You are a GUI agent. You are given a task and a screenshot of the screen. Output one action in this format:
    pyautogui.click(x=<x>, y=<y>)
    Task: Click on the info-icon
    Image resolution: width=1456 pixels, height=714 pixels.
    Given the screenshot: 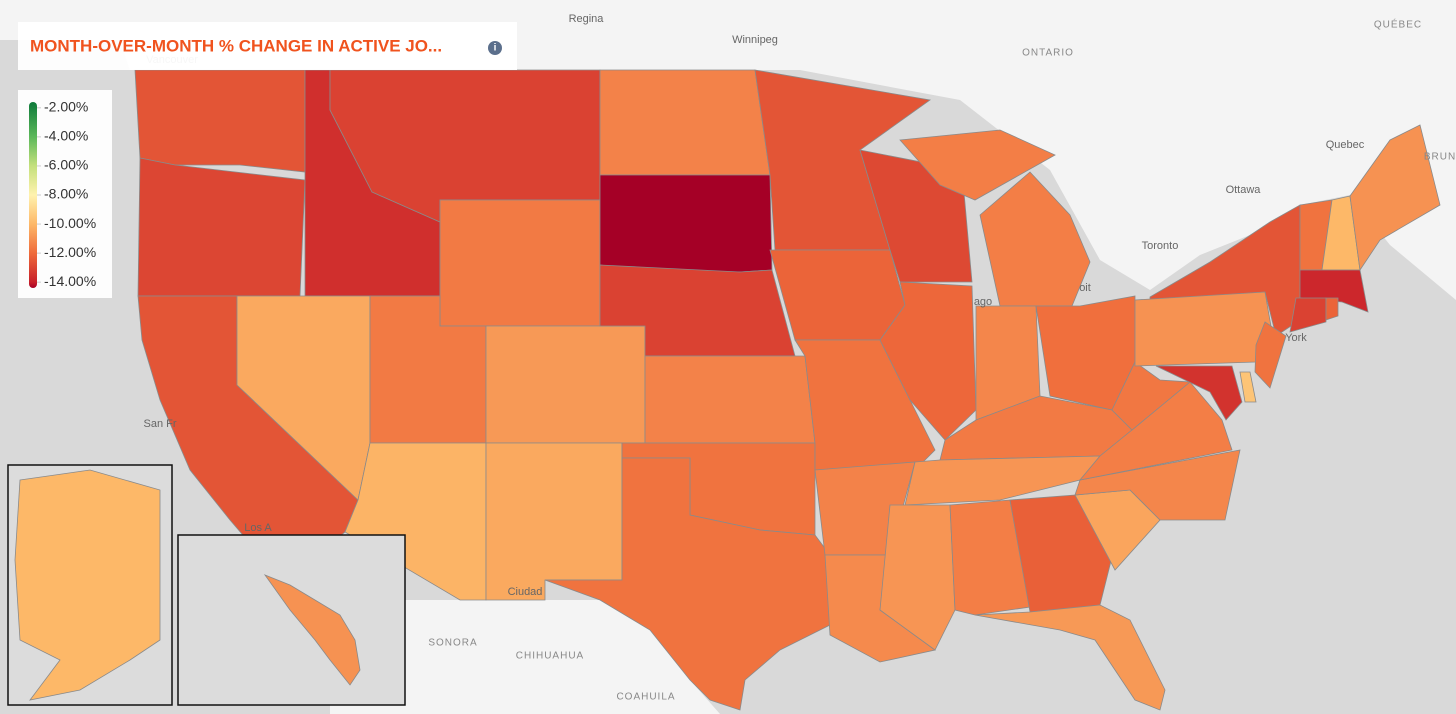 What is the action you would take?
    pyautogui.click(x=495, y=48)
    